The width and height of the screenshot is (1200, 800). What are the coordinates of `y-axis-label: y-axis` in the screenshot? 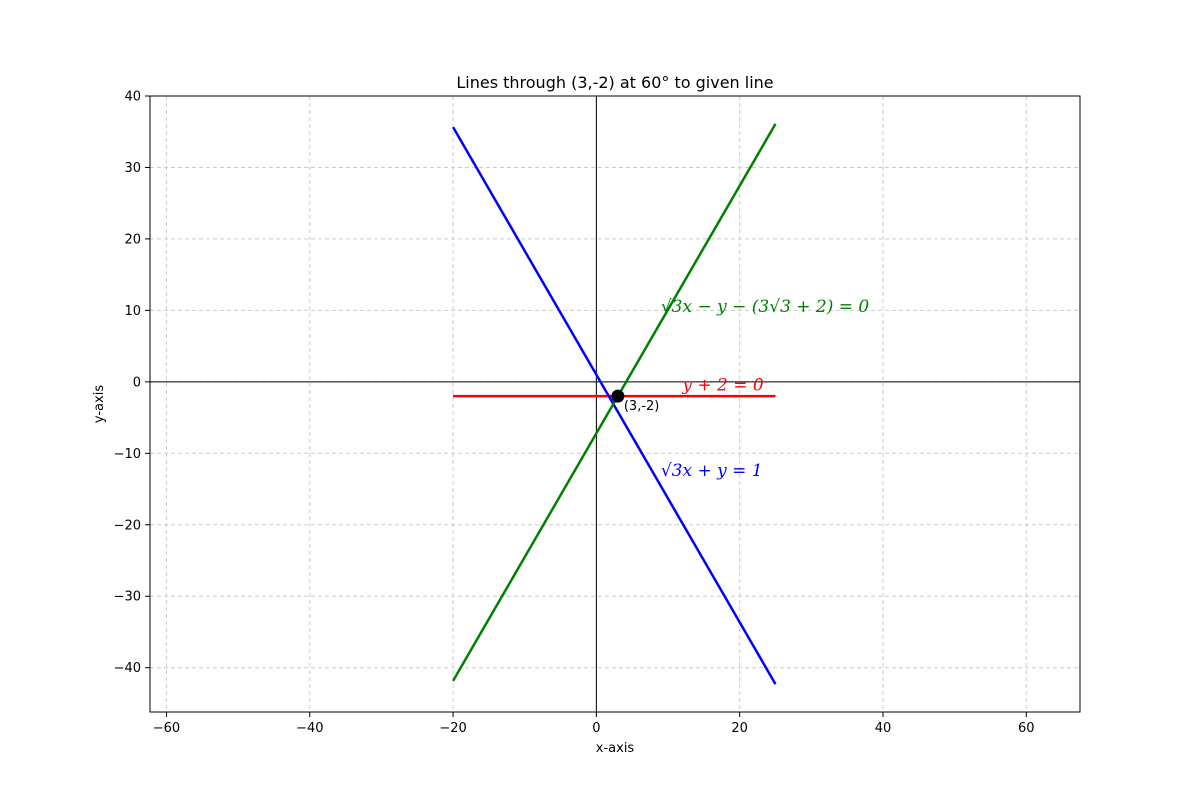 It's located at (99, 404).